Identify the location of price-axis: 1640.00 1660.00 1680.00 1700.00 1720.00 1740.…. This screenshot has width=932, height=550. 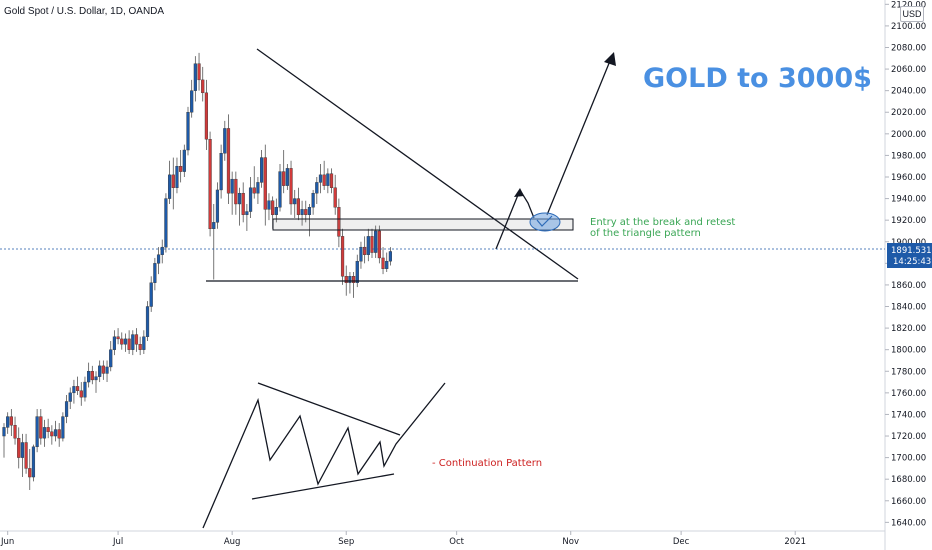
(905, 264).